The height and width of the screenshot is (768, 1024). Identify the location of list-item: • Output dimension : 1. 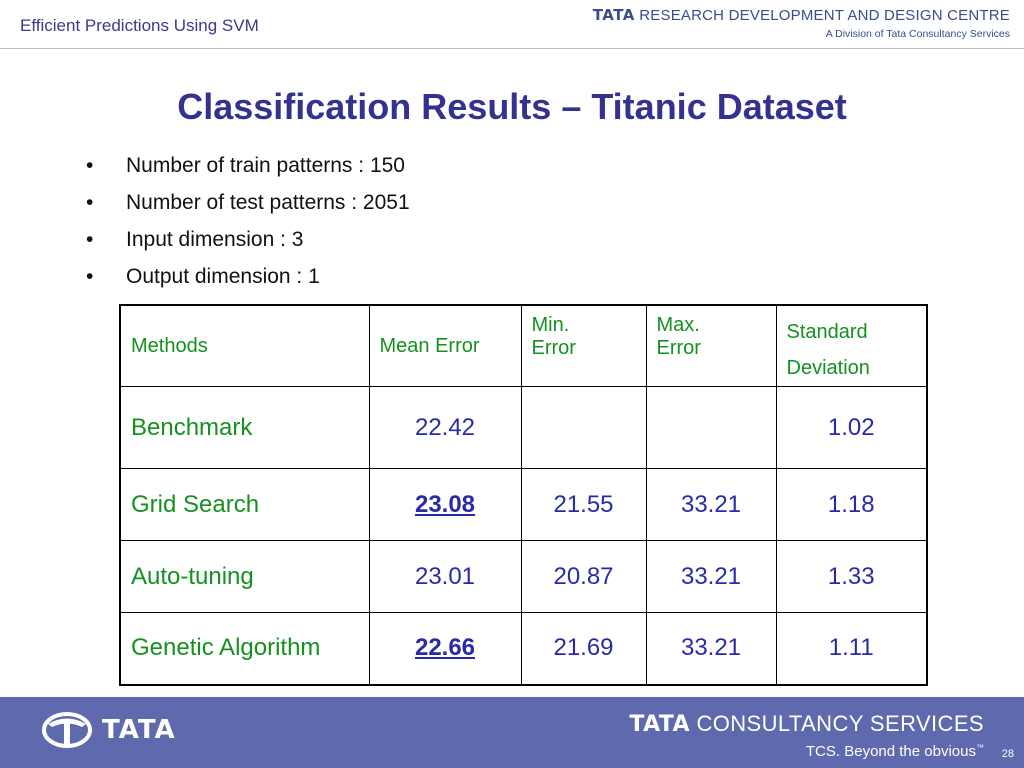
(248, 281).